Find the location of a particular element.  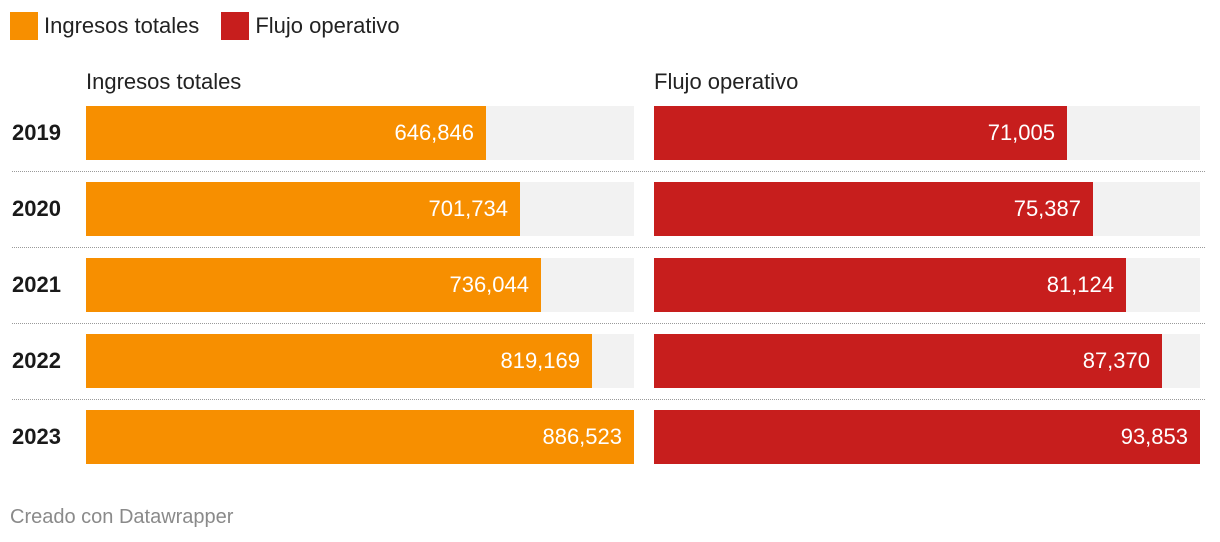

footer-credit: Creado con Datawrapper is located at coordinates (122, 517).